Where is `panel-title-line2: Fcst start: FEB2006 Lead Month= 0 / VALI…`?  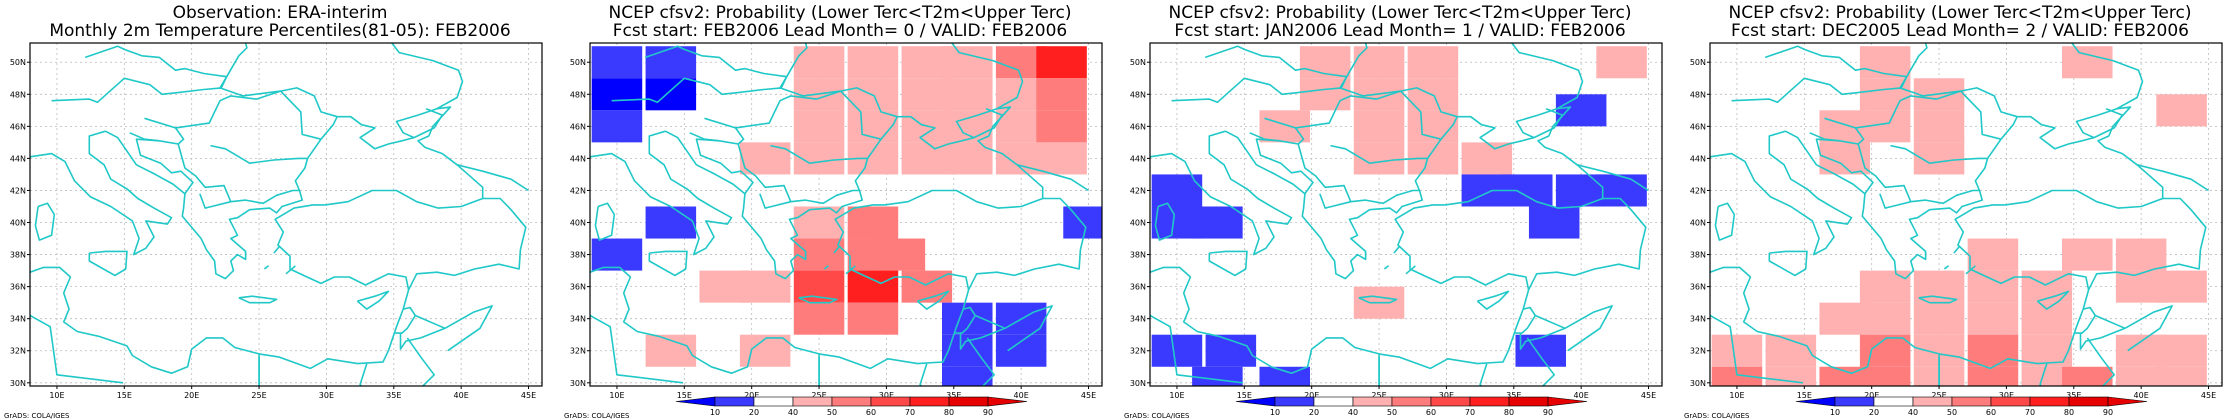 panel-title-line2: Fcst start: FEB2006 Lead Month= 0 / VALI… is located at coordinates (840, 31).